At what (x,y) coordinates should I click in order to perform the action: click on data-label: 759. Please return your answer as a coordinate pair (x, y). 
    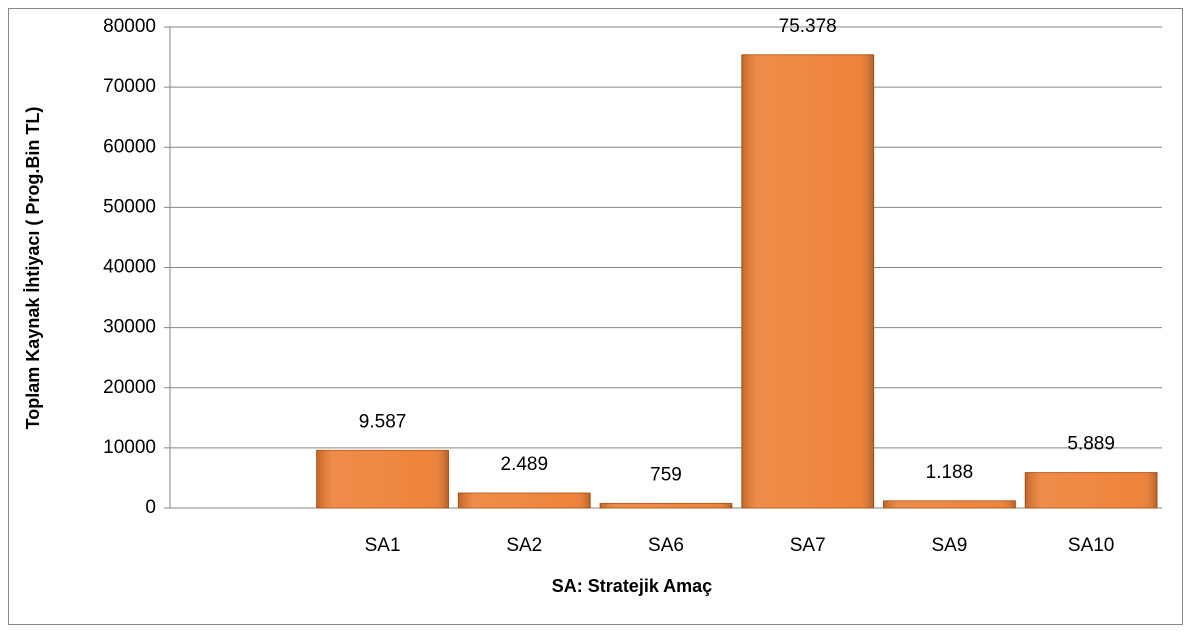
    Looking at the image, I should click on (666, 474).